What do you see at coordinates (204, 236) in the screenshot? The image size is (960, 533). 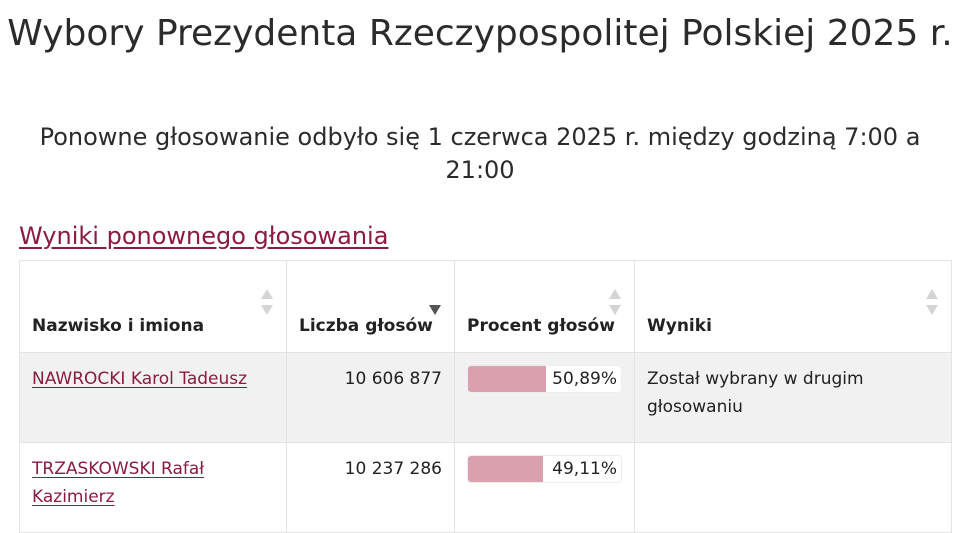 I see `section-results-link: Wyniki ponownego głosowania` at bounding box center [204, 236].